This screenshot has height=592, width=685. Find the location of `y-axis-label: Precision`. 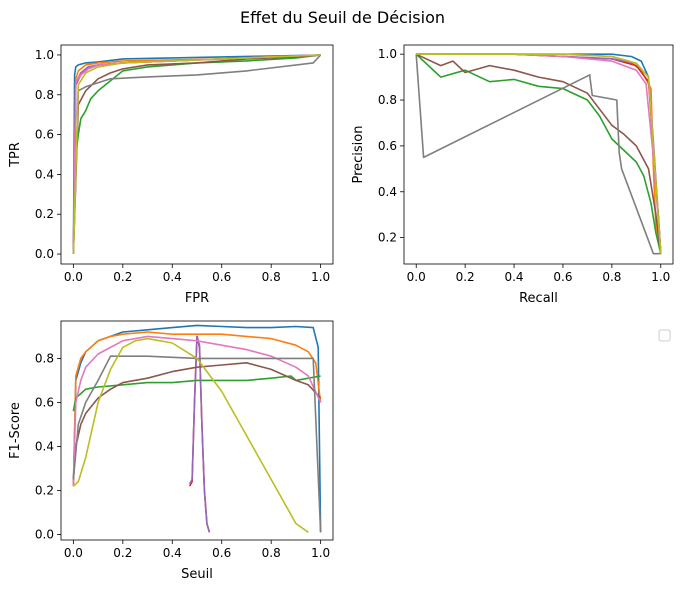

y-axis-label: Precision is located at coordinates (358, 154).